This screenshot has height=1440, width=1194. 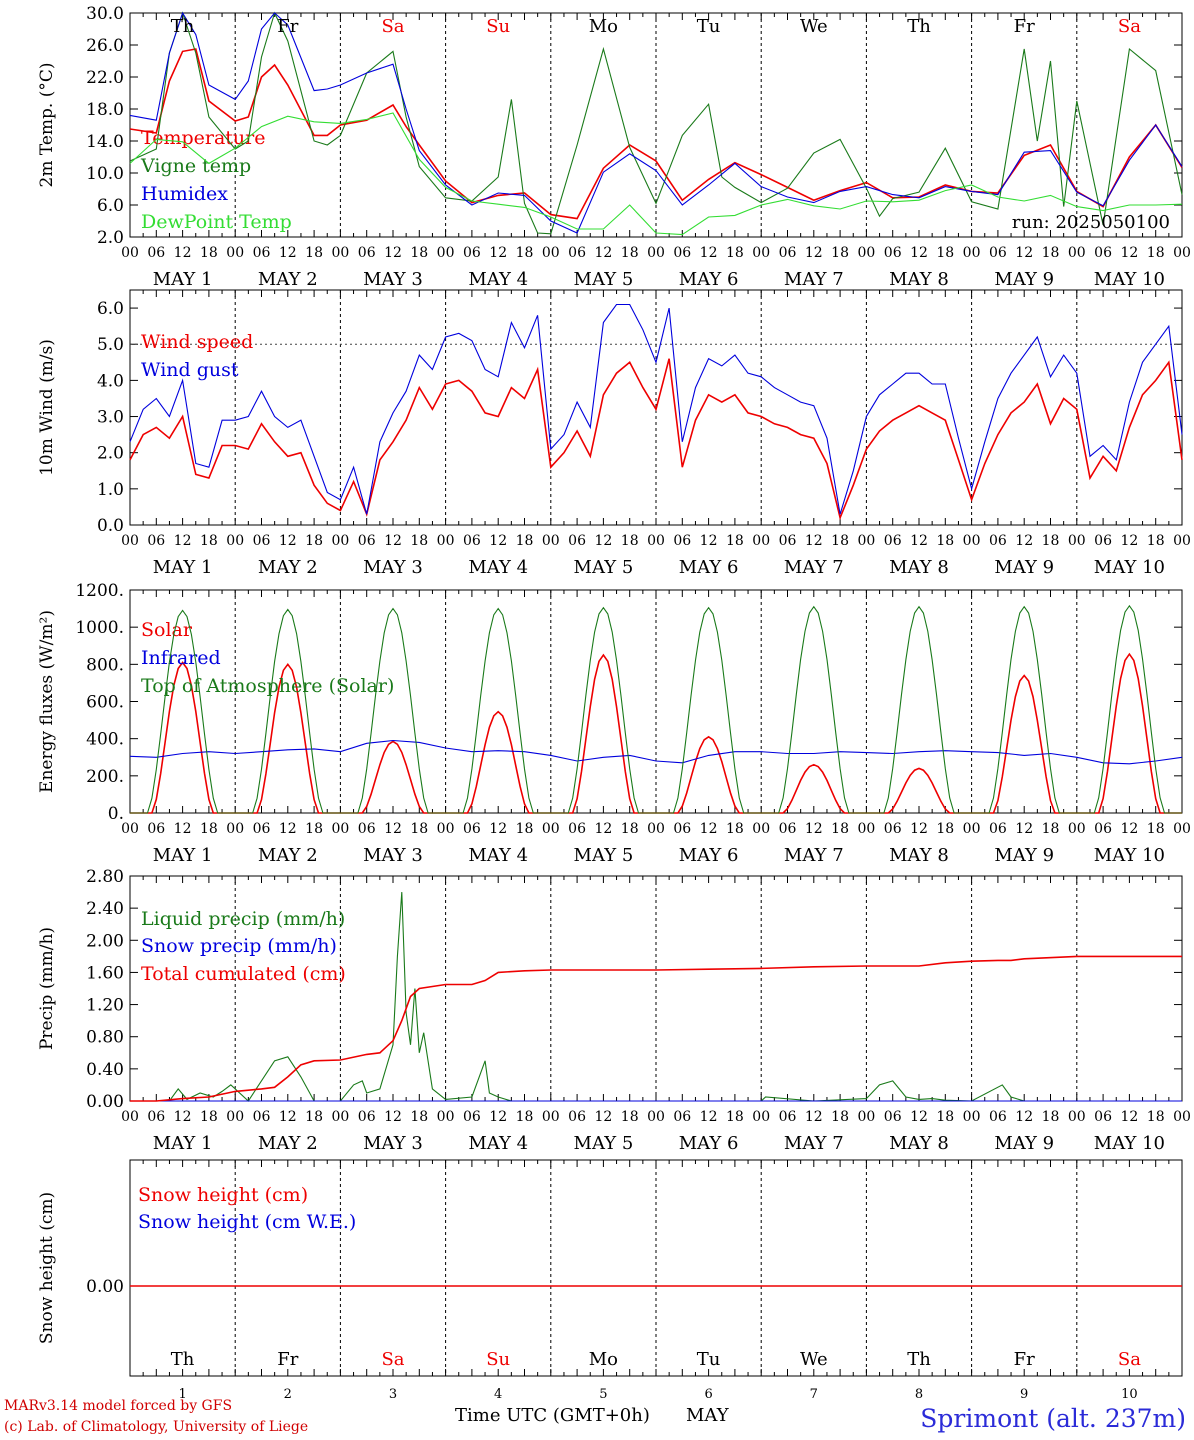 I want to click on y-tick-label: 0.0, so click(x=110, y=526).